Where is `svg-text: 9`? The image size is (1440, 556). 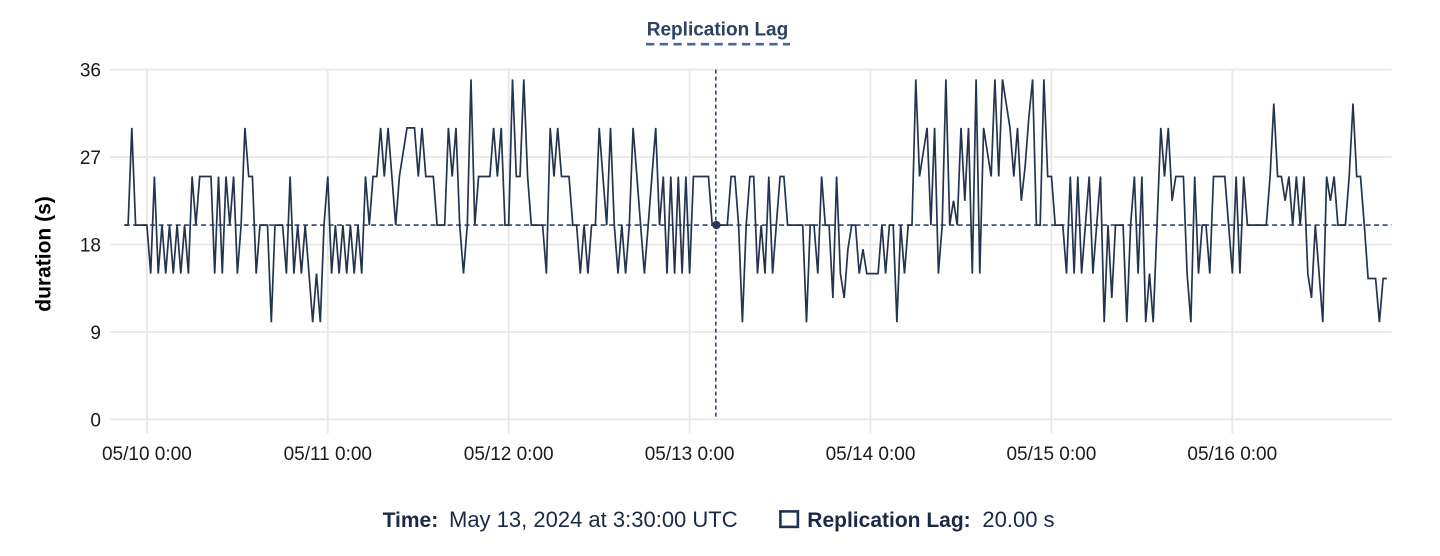 svg-text: 9 is located at coordinates (95, 333).